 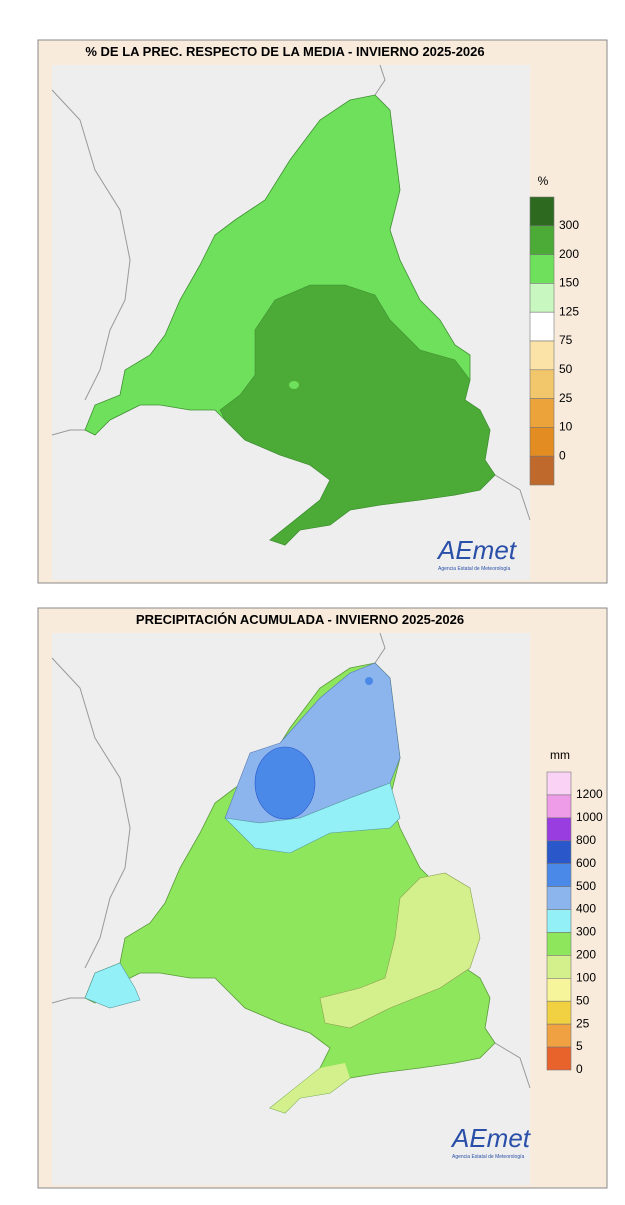 What do you see at coordinates (589, 794) in the screenshot?
I see `legend-label: 1200` at bounding box center [589, 794].